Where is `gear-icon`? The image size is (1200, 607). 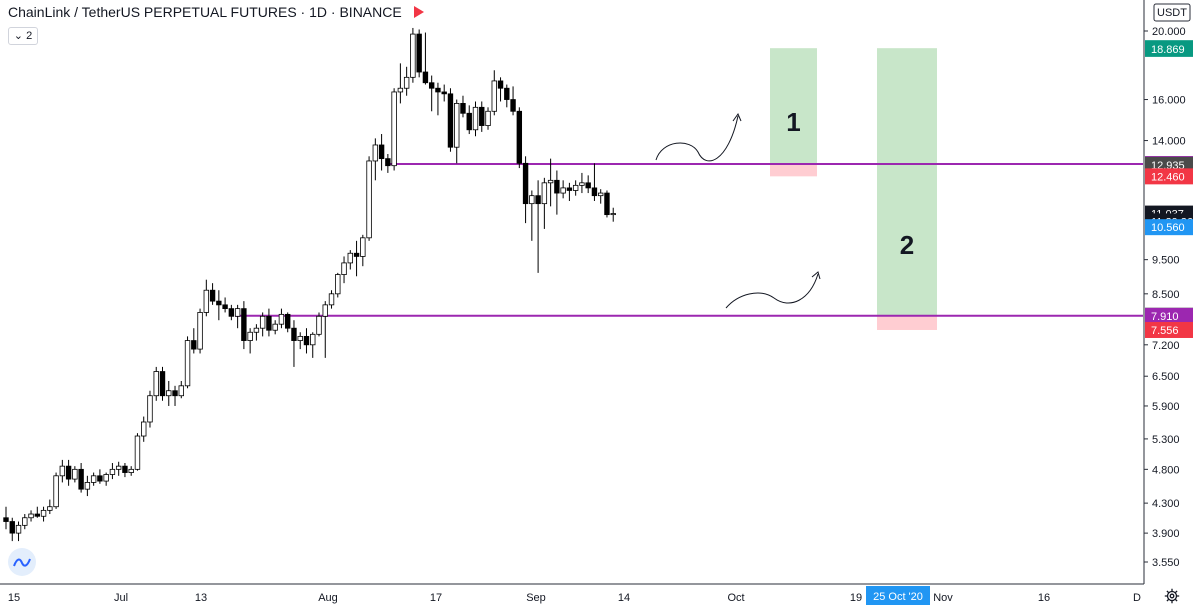
gear-icon is located at coordinates (1172, 596).